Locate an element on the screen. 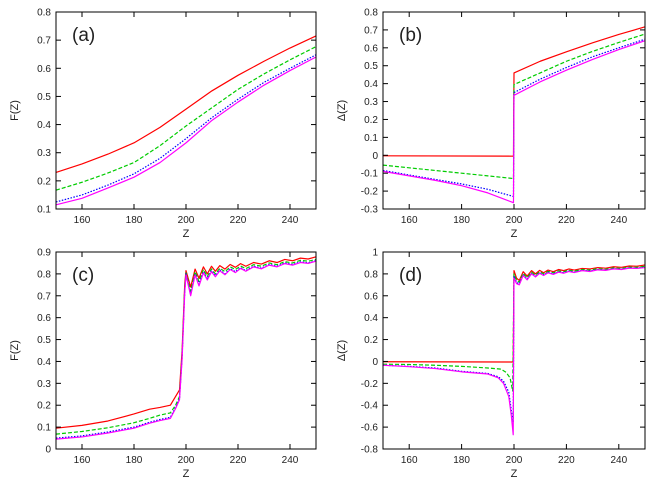 This screenshot has height=480, width=658. y-tick-label: -0.1 is located at coordinates (370, 174).